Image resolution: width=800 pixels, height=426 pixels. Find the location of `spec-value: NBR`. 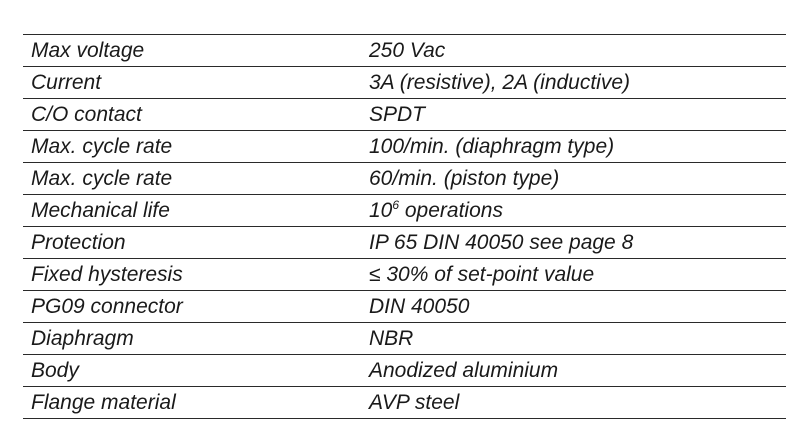

spec-value: NBR is located at coordinates (573, 338).